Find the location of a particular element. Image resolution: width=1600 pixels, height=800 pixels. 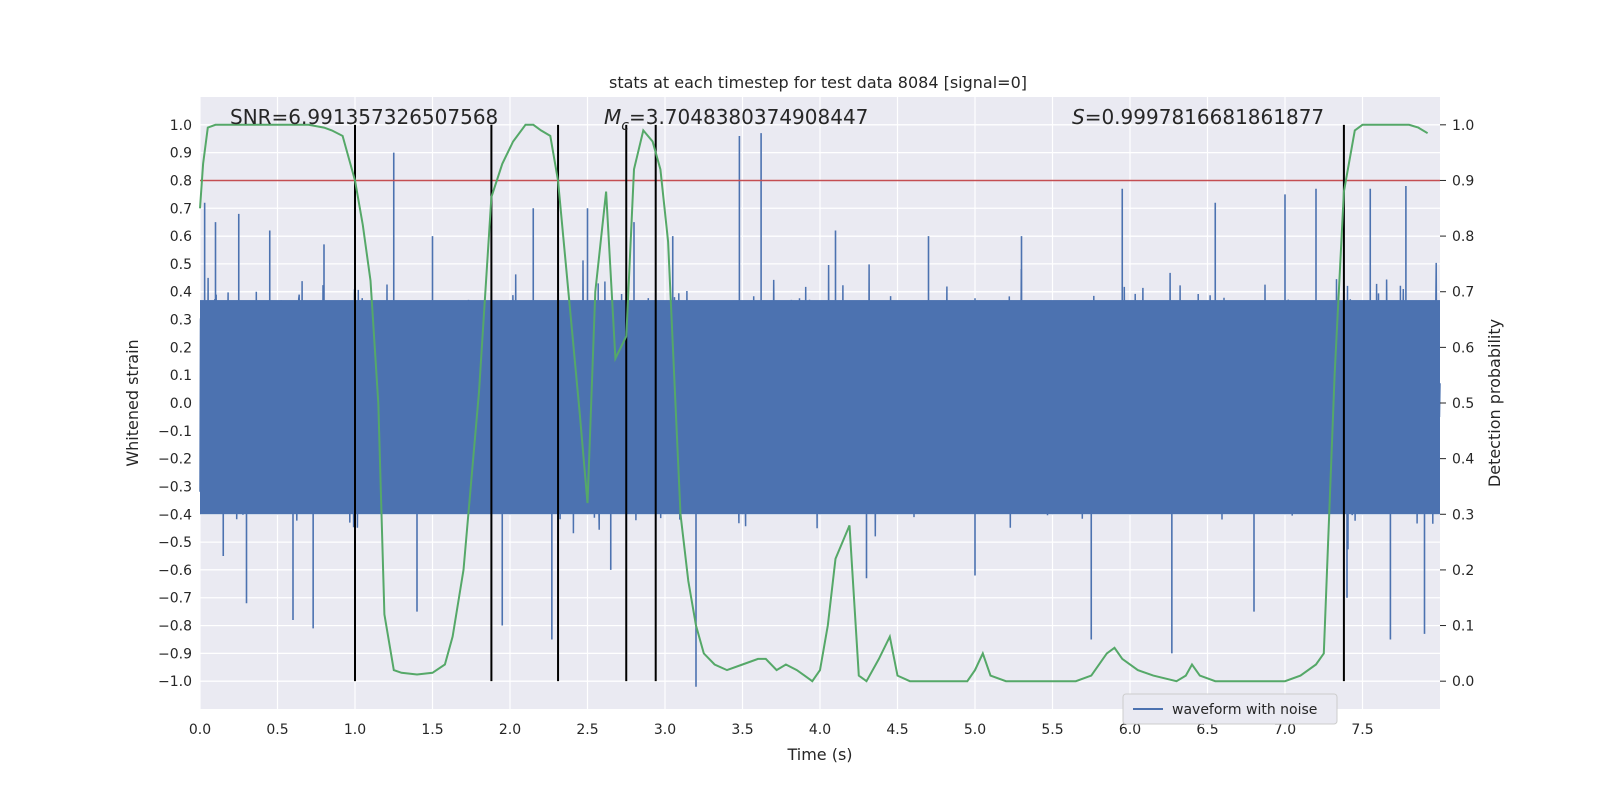

y-tick-label: 0.2 is located at coordinates (181, 348).